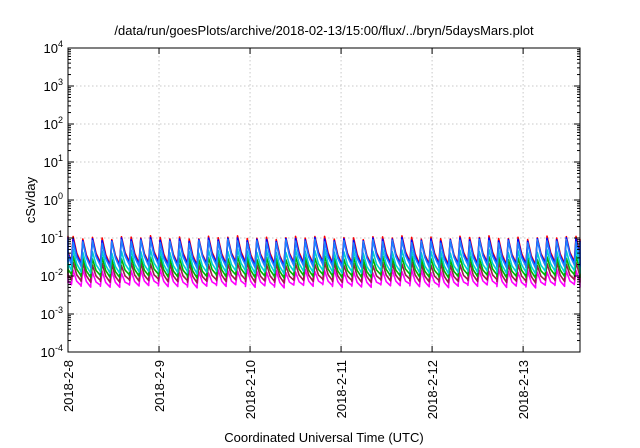 The width and height of the screenshot is (640, 448). I want to click on y-tick-label: 10⁰, so click(53, 199).